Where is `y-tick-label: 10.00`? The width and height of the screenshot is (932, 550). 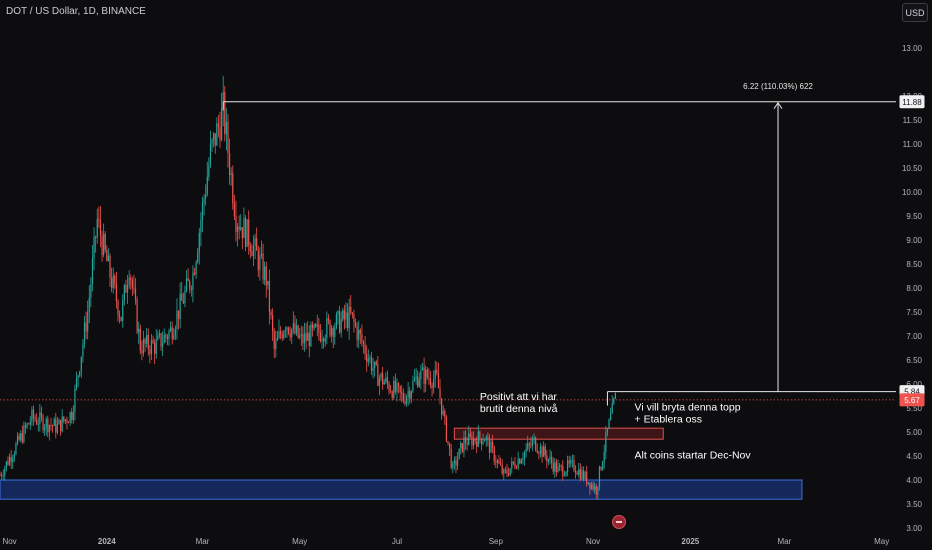 y-tick-label: 10.00 is located at coordinates (912, 192).